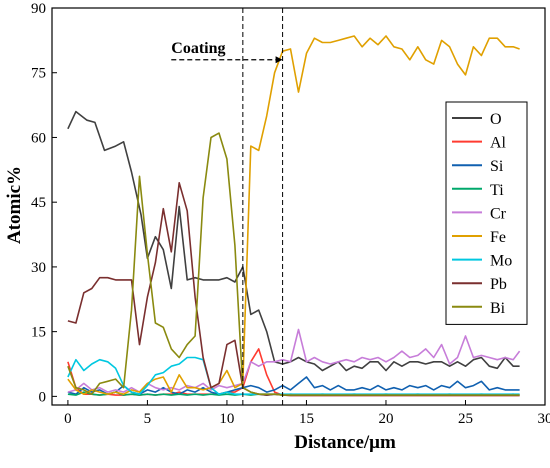 The height and width of the screenshot is (468, 550). Describe the element at coordinates (498, 237) in the screenshot. I see `legend-label-fe: Fe` at that location.